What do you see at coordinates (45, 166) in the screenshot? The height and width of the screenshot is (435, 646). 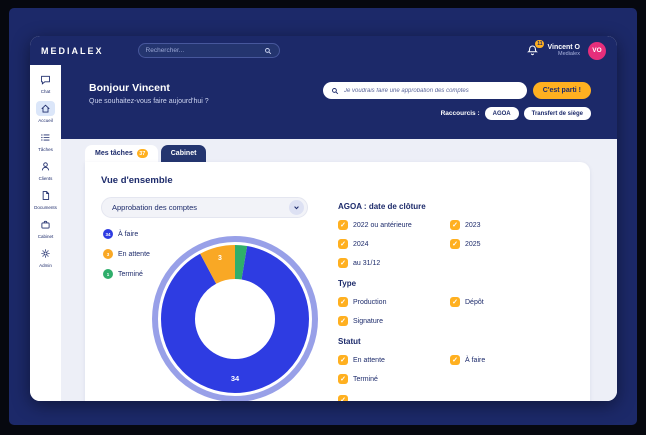 I see `clients-icon` at bounding box center [45, 166].